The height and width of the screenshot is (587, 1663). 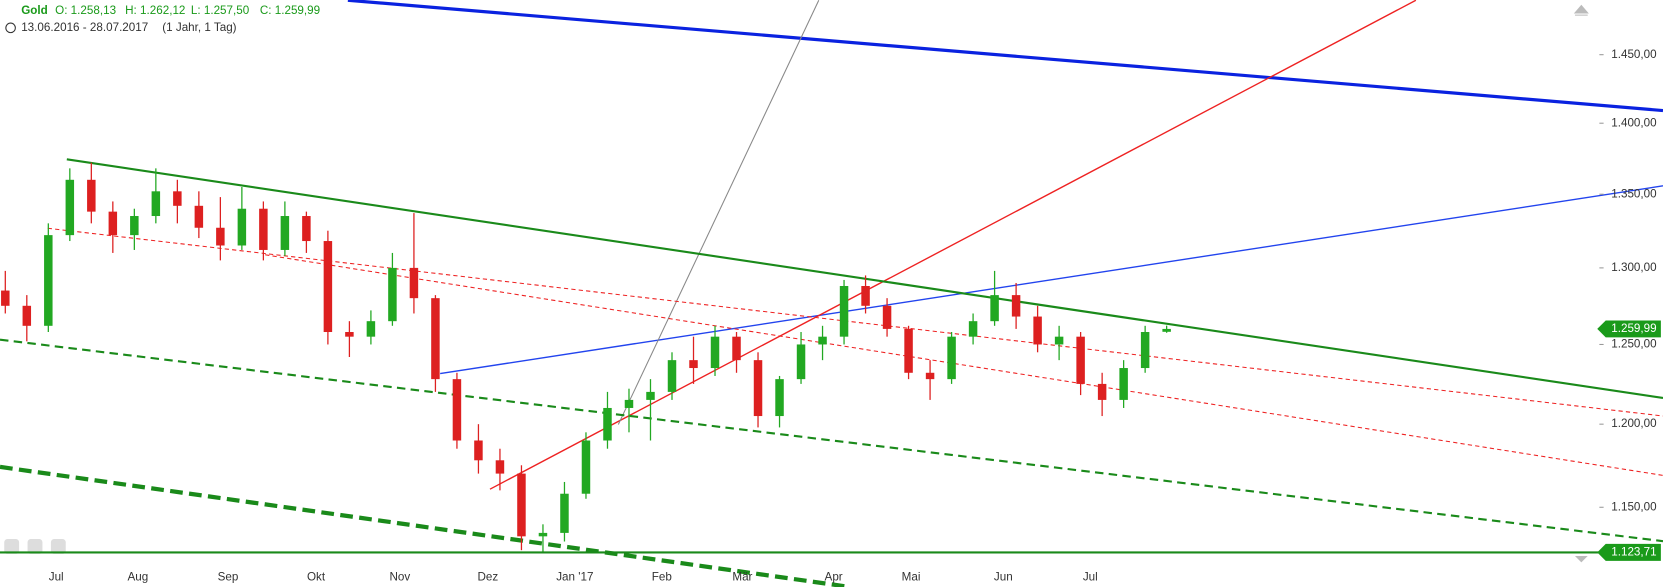 I want to click on ohlc: O: 1.258,13, so click(x=85, y=10).